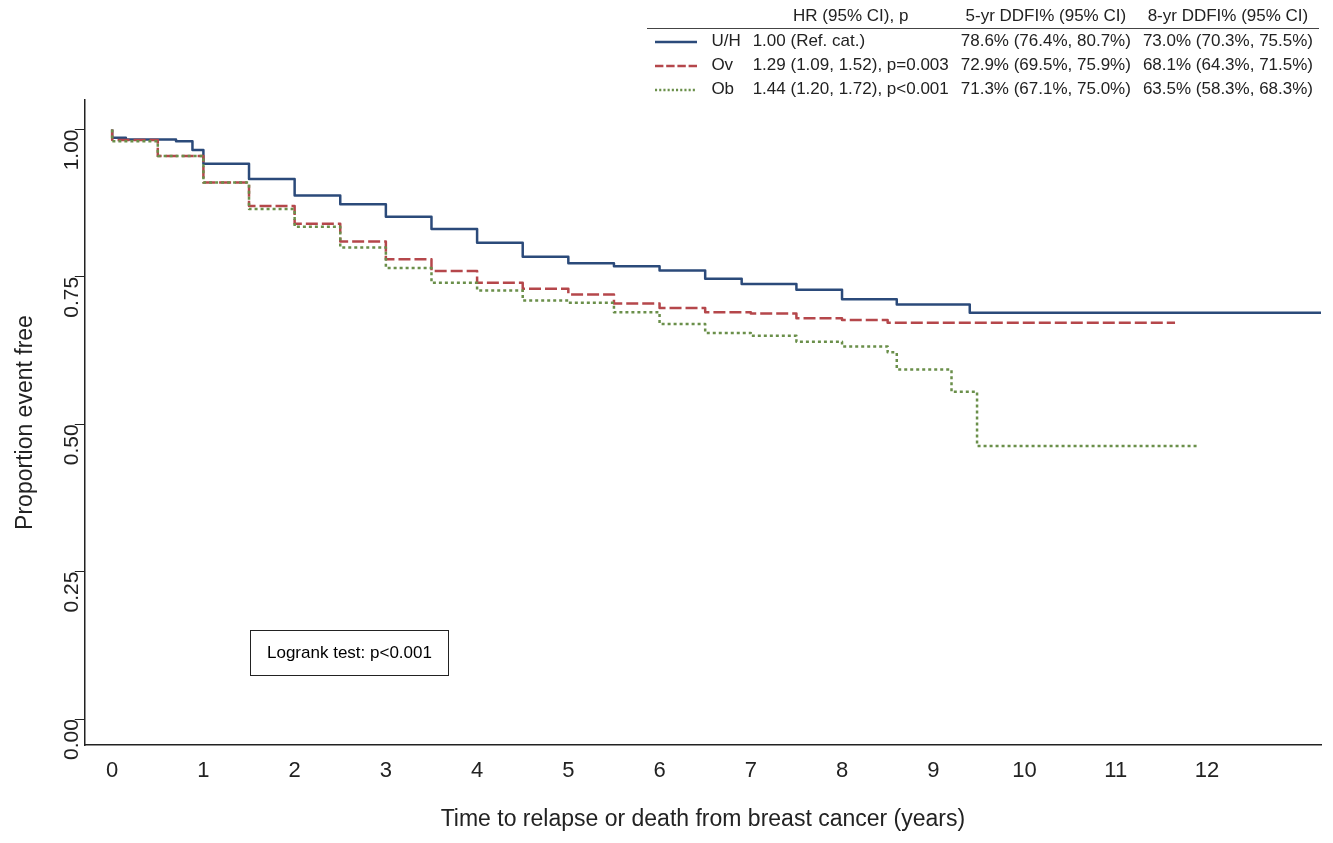 This screenshot has width=1333, height=843. What do you see at coordinates (722, 65) in the screenshot?
I see `legend-label: Ov` at bounding box center [722, 65].